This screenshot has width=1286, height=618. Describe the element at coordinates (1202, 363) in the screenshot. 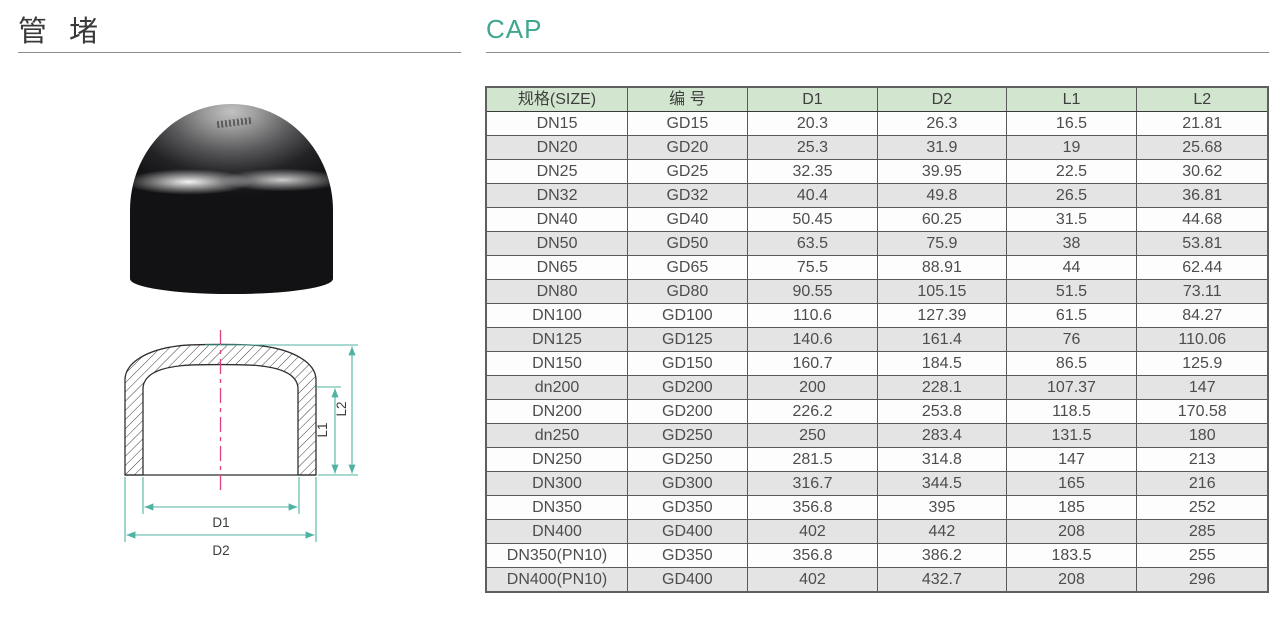

I see `table-cell: 125.9` at that location.